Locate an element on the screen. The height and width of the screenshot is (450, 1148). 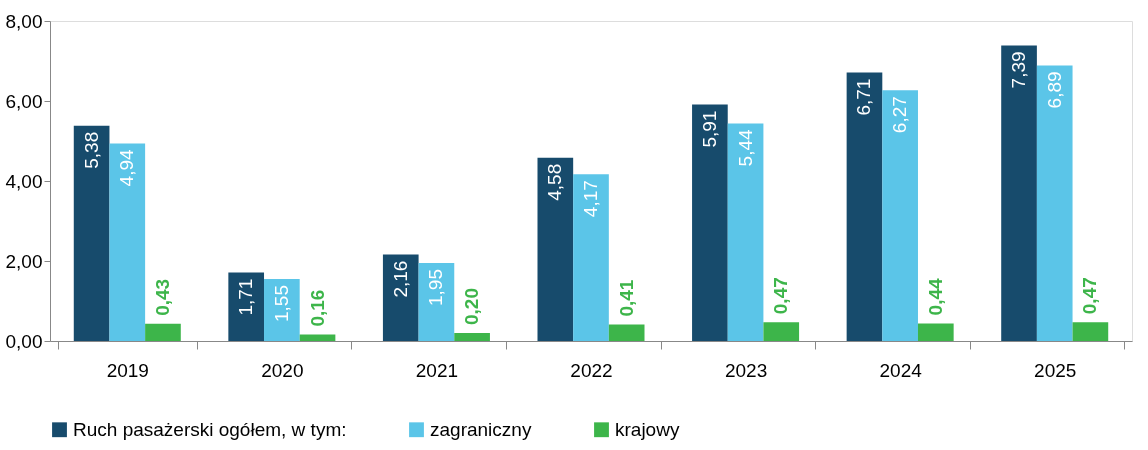
y-tick-label: 2,00 is located at coordinates (24, 261).